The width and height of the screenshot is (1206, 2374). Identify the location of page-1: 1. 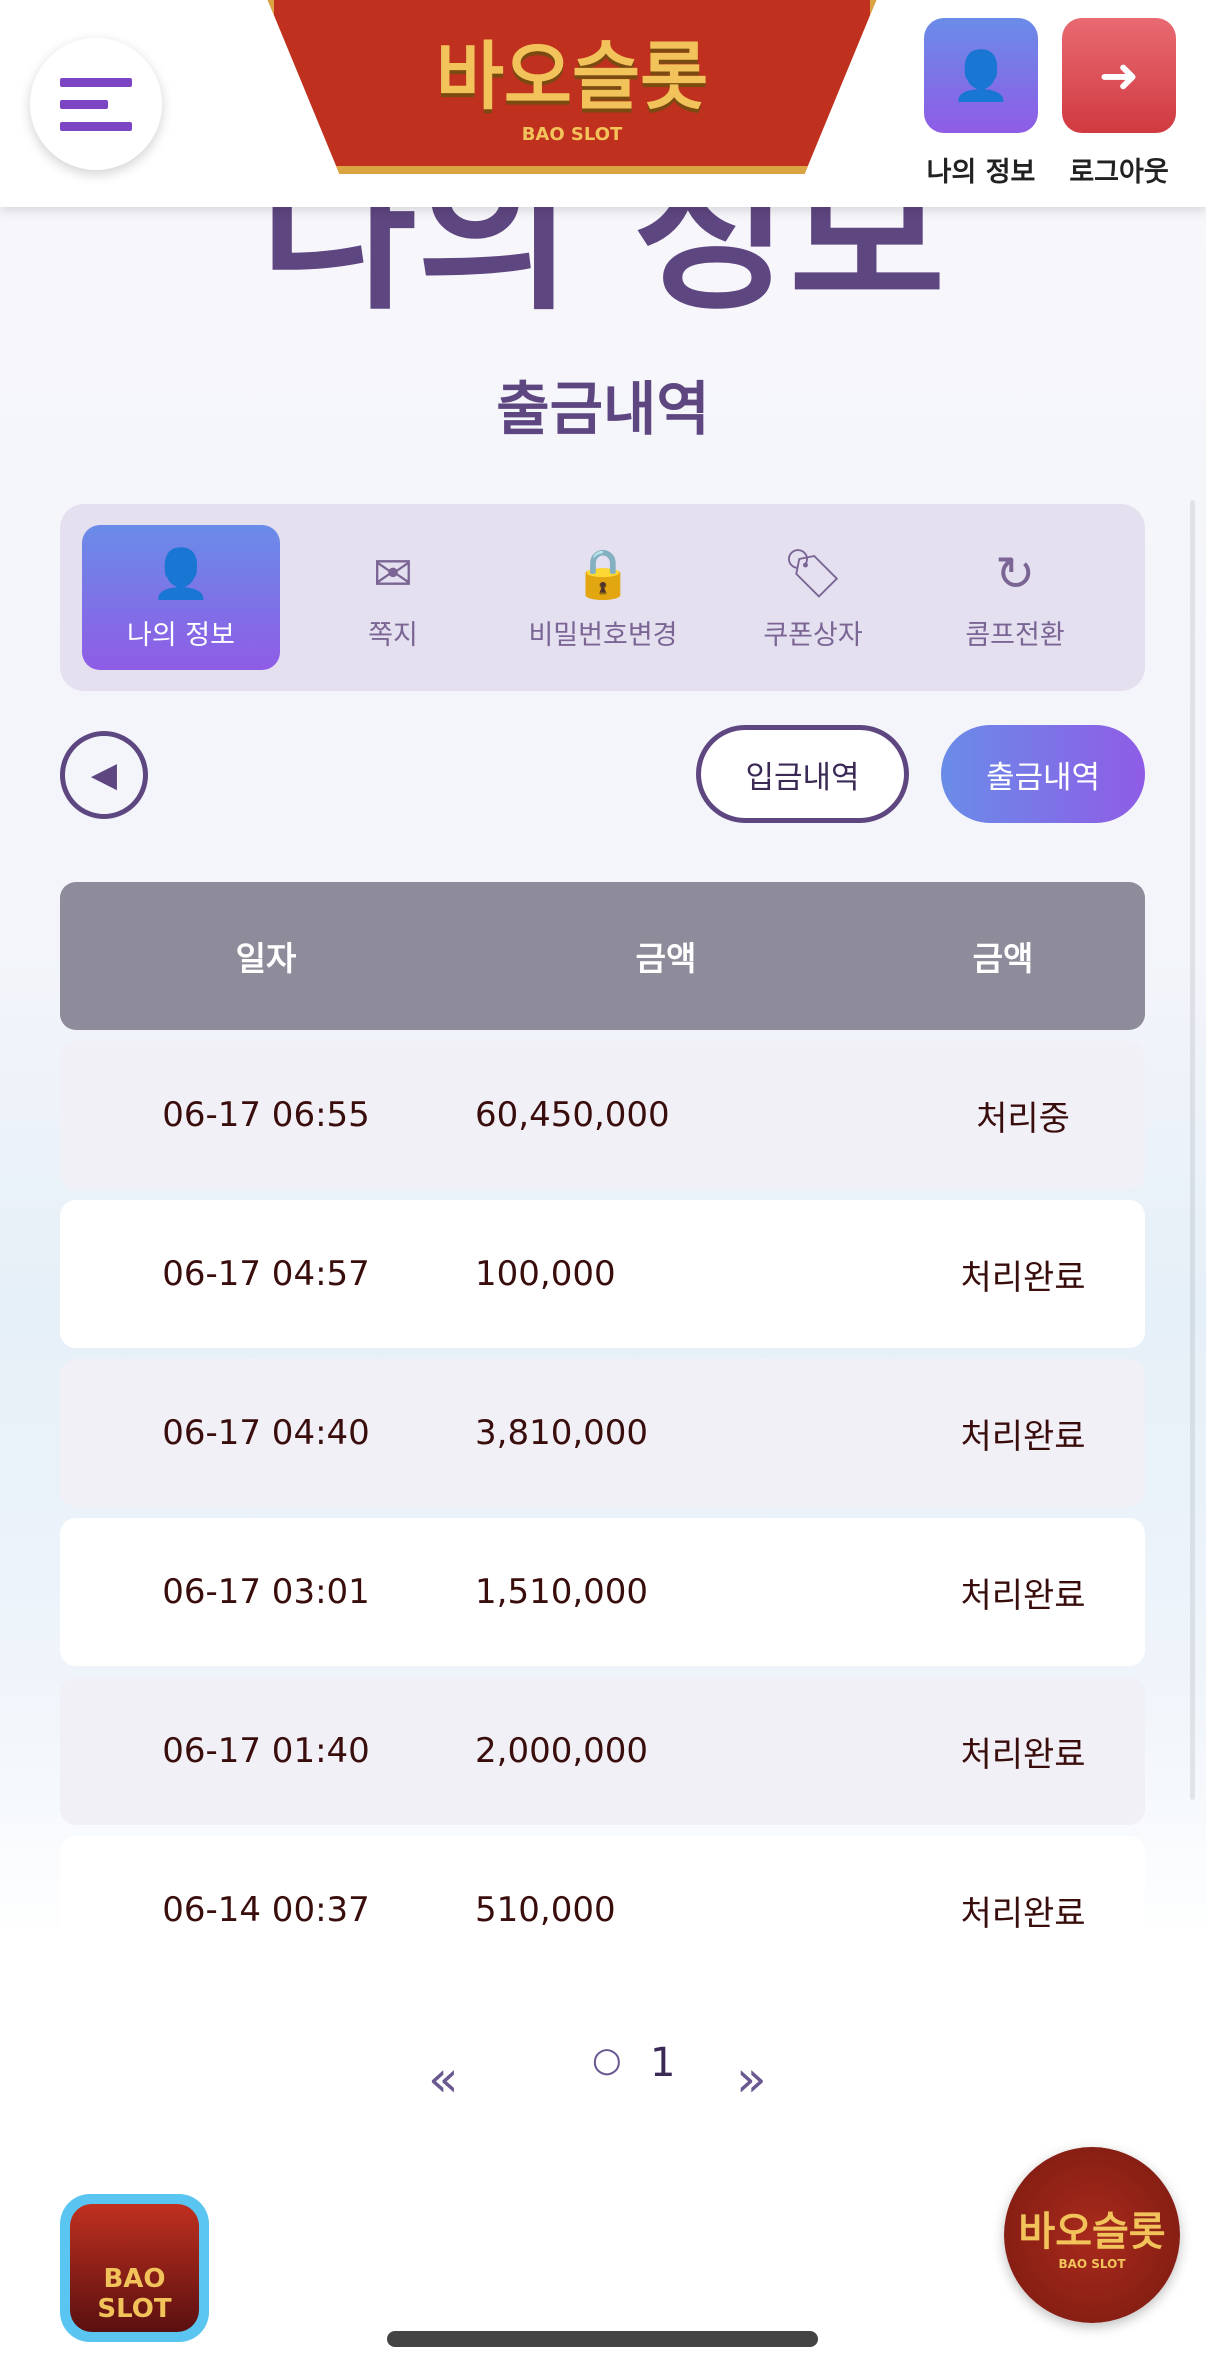
(663, 2063).